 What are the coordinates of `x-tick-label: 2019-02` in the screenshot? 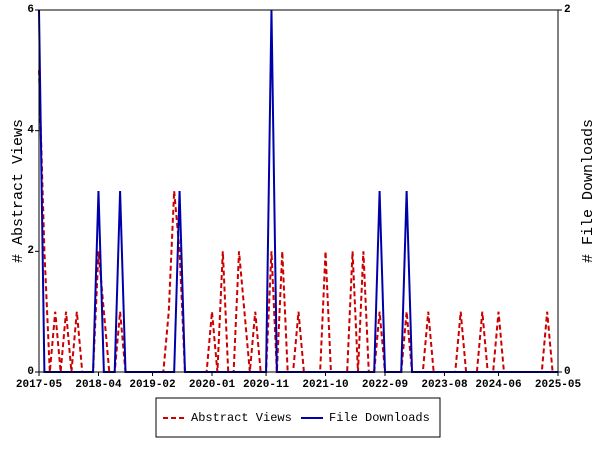 It's located at (152, 385).